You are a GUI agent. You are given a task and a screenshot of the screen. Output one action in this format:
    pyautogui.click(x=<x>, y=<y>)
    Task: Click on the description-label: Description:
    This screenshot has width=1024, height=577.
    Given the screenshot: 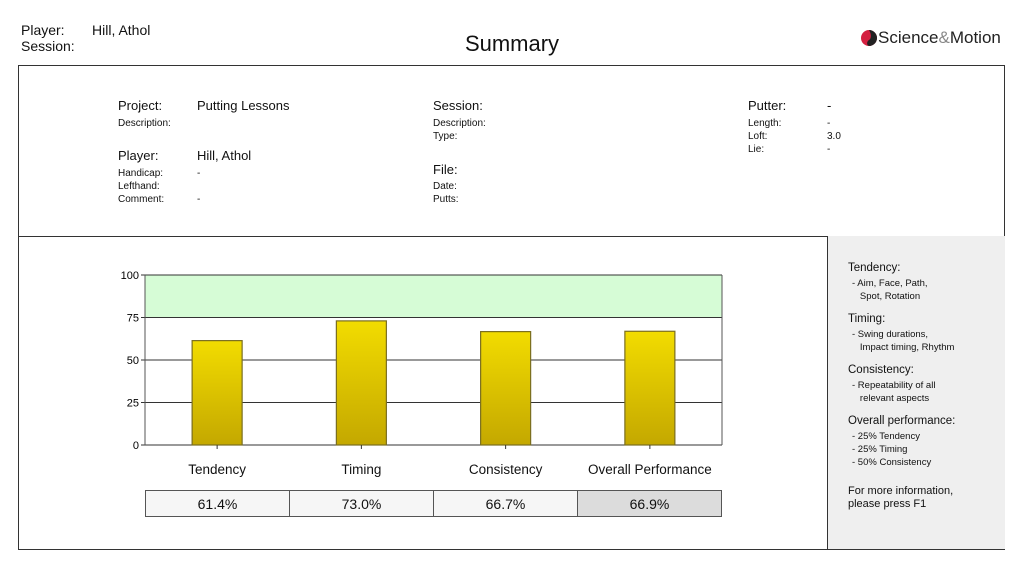 What is the action you would take?
    pyautogui.click(x=144, y=123)
    